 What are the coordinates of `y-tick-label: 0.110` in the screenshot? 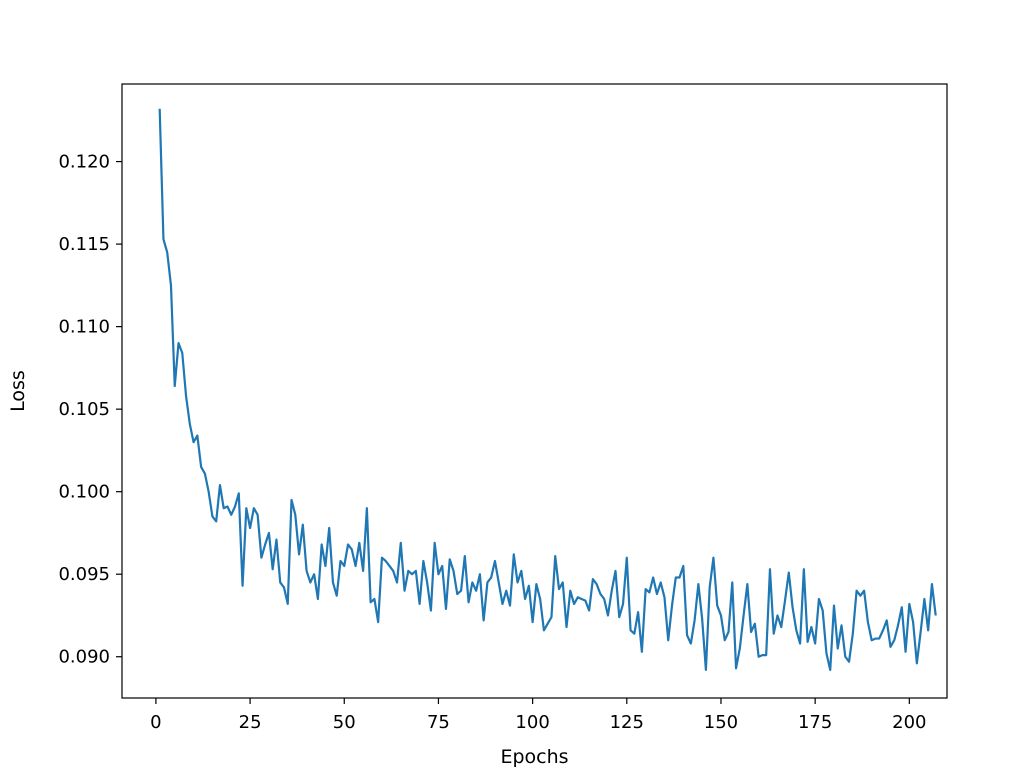 It's located at (84, 327).